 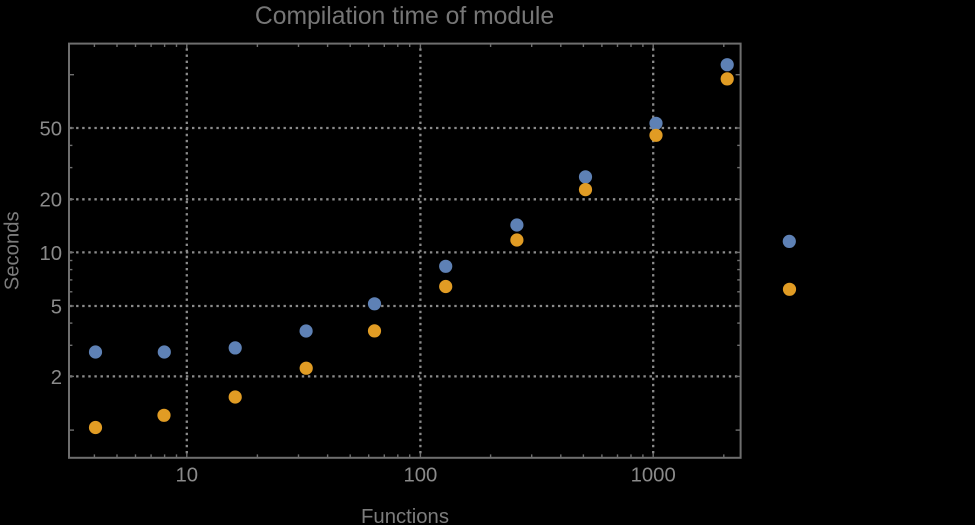 I want to click on svg-text: 5, so click(x=56, y=307).